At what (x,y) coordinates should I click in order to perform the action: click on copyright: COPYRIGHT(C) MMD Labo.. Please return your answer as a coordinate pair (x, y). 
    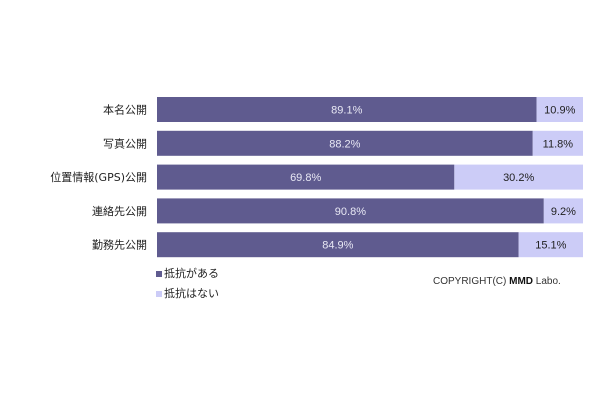
    Looking at the image, I should click on (497, 281).